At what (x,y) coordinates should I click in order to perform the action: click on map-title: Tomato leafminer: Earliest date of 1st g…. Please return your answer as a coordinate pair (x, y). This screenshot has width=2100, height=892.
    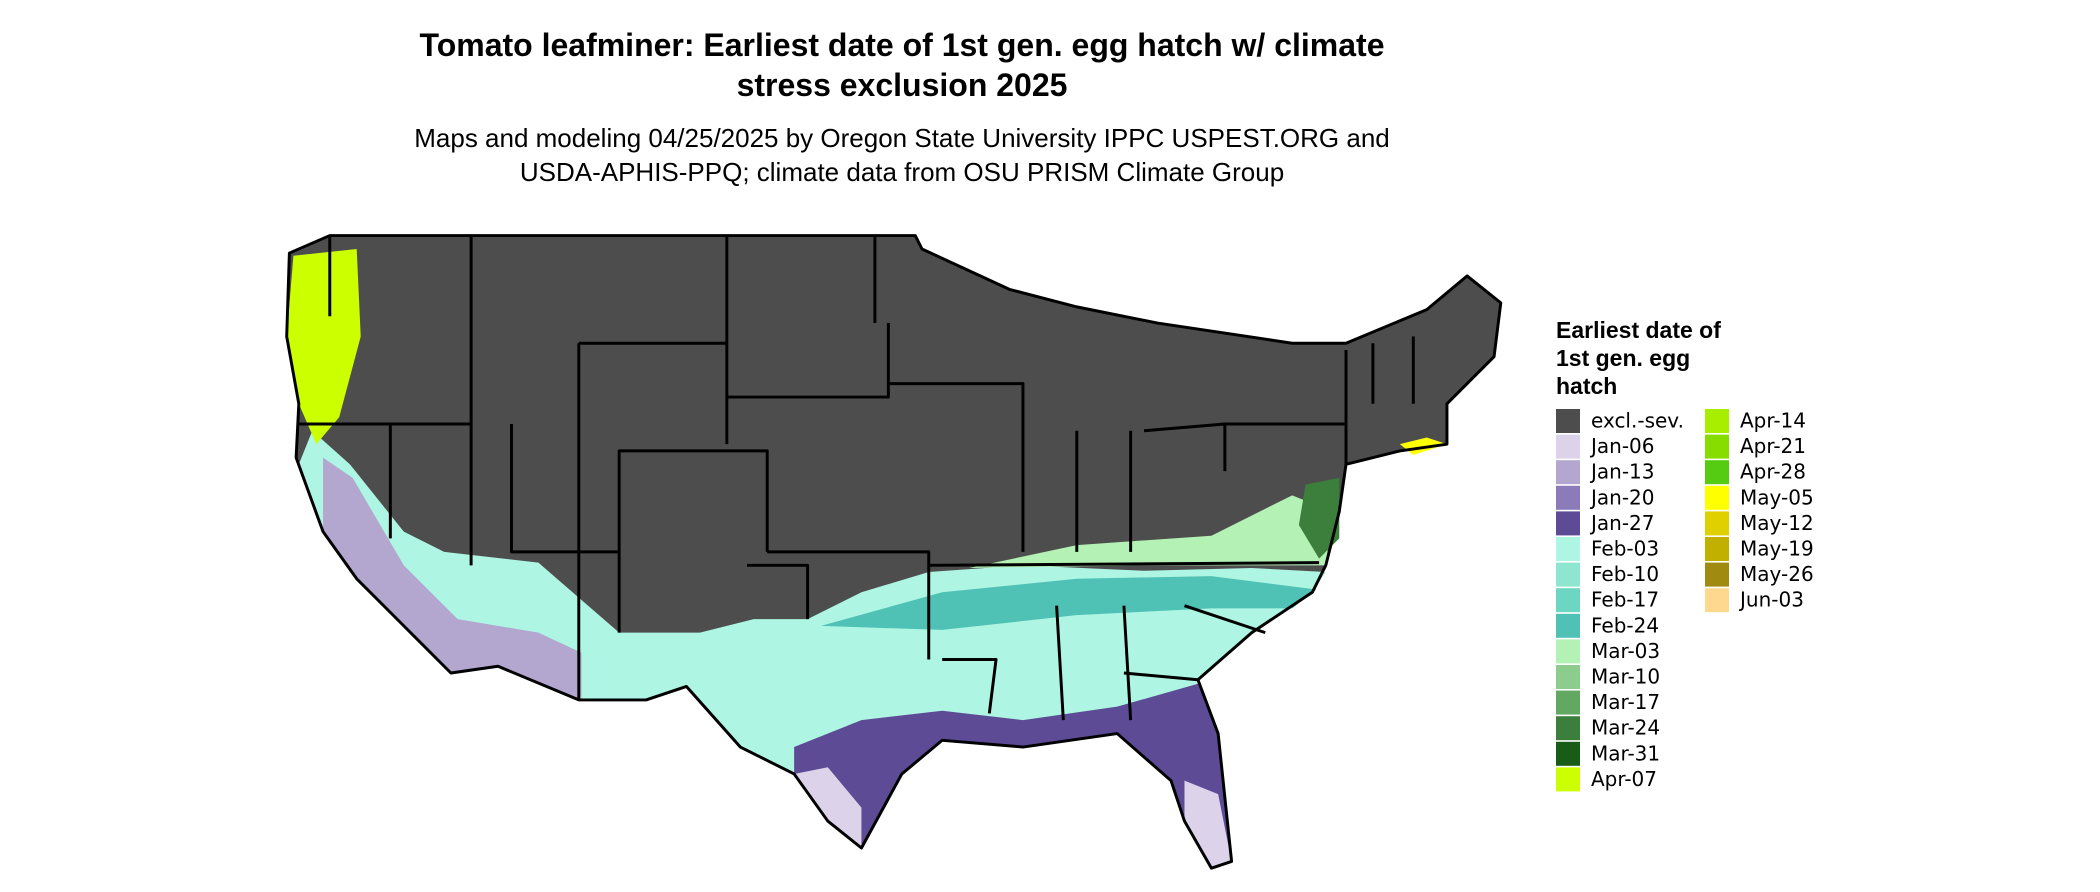
    Looking at the image, I should click on (902, 65).